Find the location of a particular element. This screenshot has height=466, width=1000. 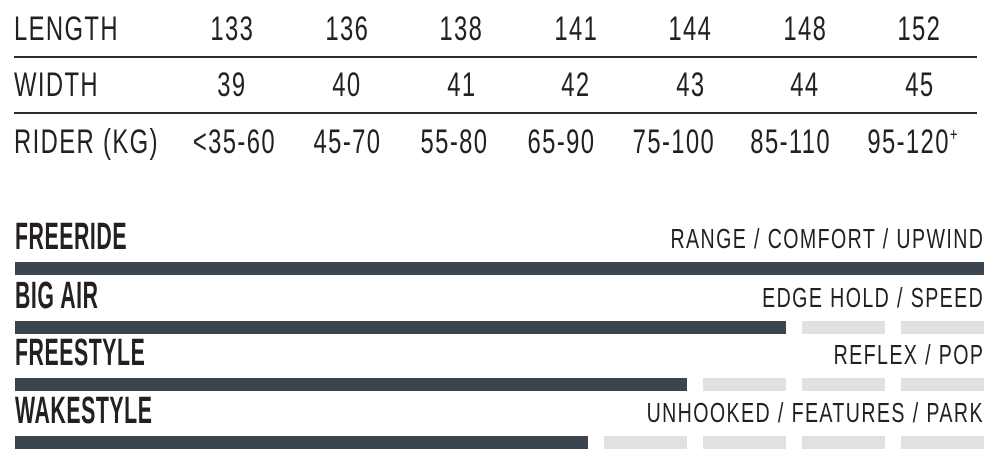

rating-header: BIG AIR EDGE HOLD / SPEED is located at coordinates (499, 296).